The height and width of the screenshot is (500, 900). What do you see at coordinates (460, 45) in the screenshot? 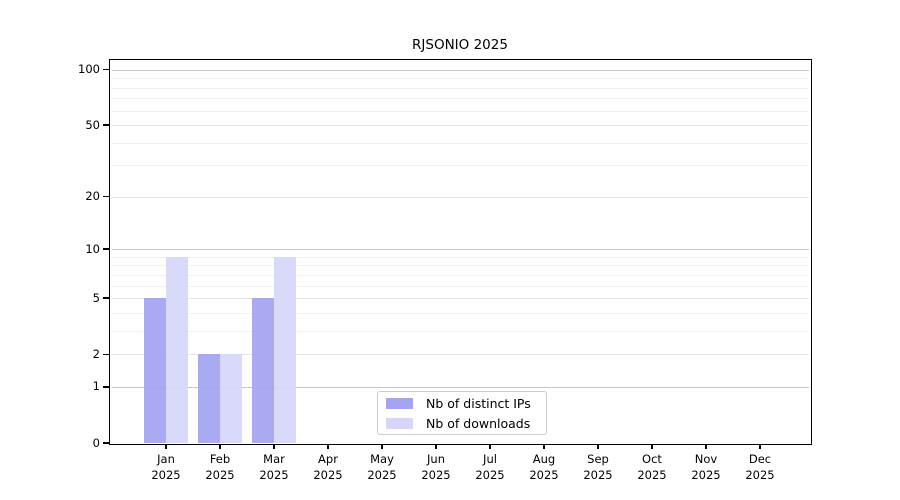
I see `chart-title: RJSONIO 2025` at bounding box center [460, 45].